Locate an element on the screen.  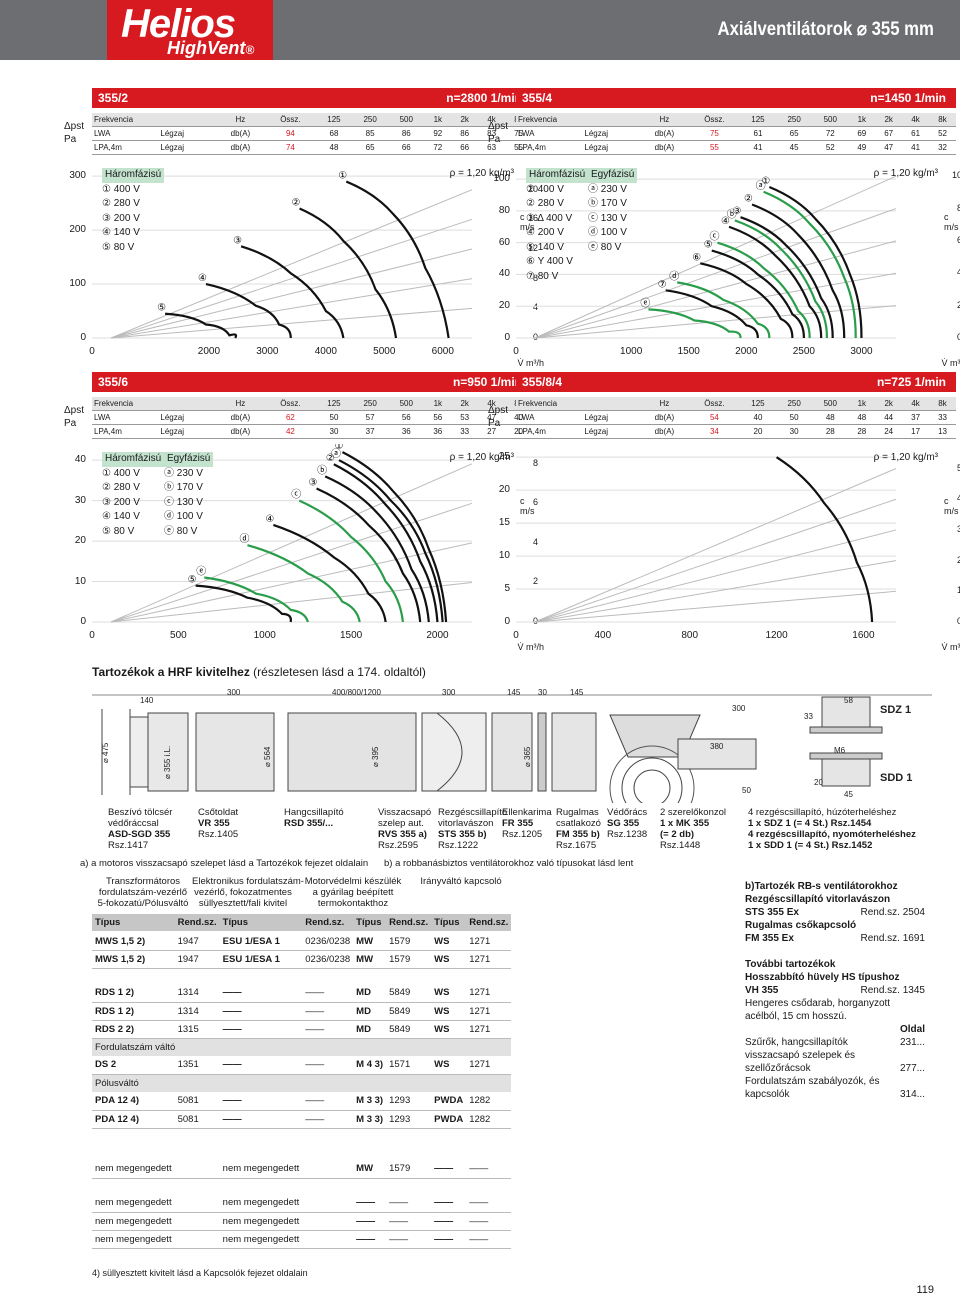
legend-item: ⓒ 130 V is located at coordinates (183, 502).